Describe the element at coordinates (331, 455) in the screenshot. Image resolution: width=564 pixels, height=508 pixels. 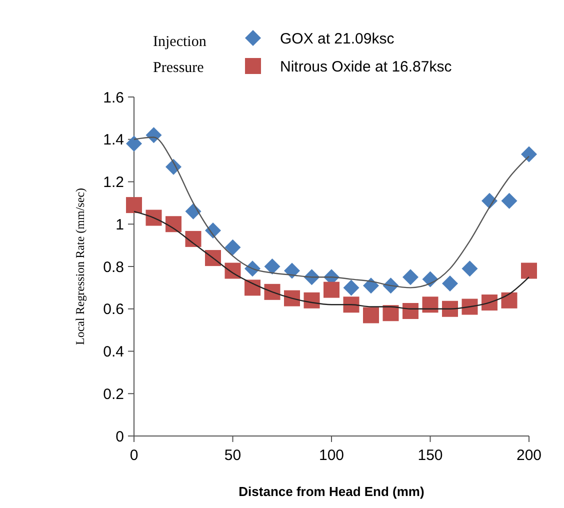
I see `x-tick-label: 100` at that location.